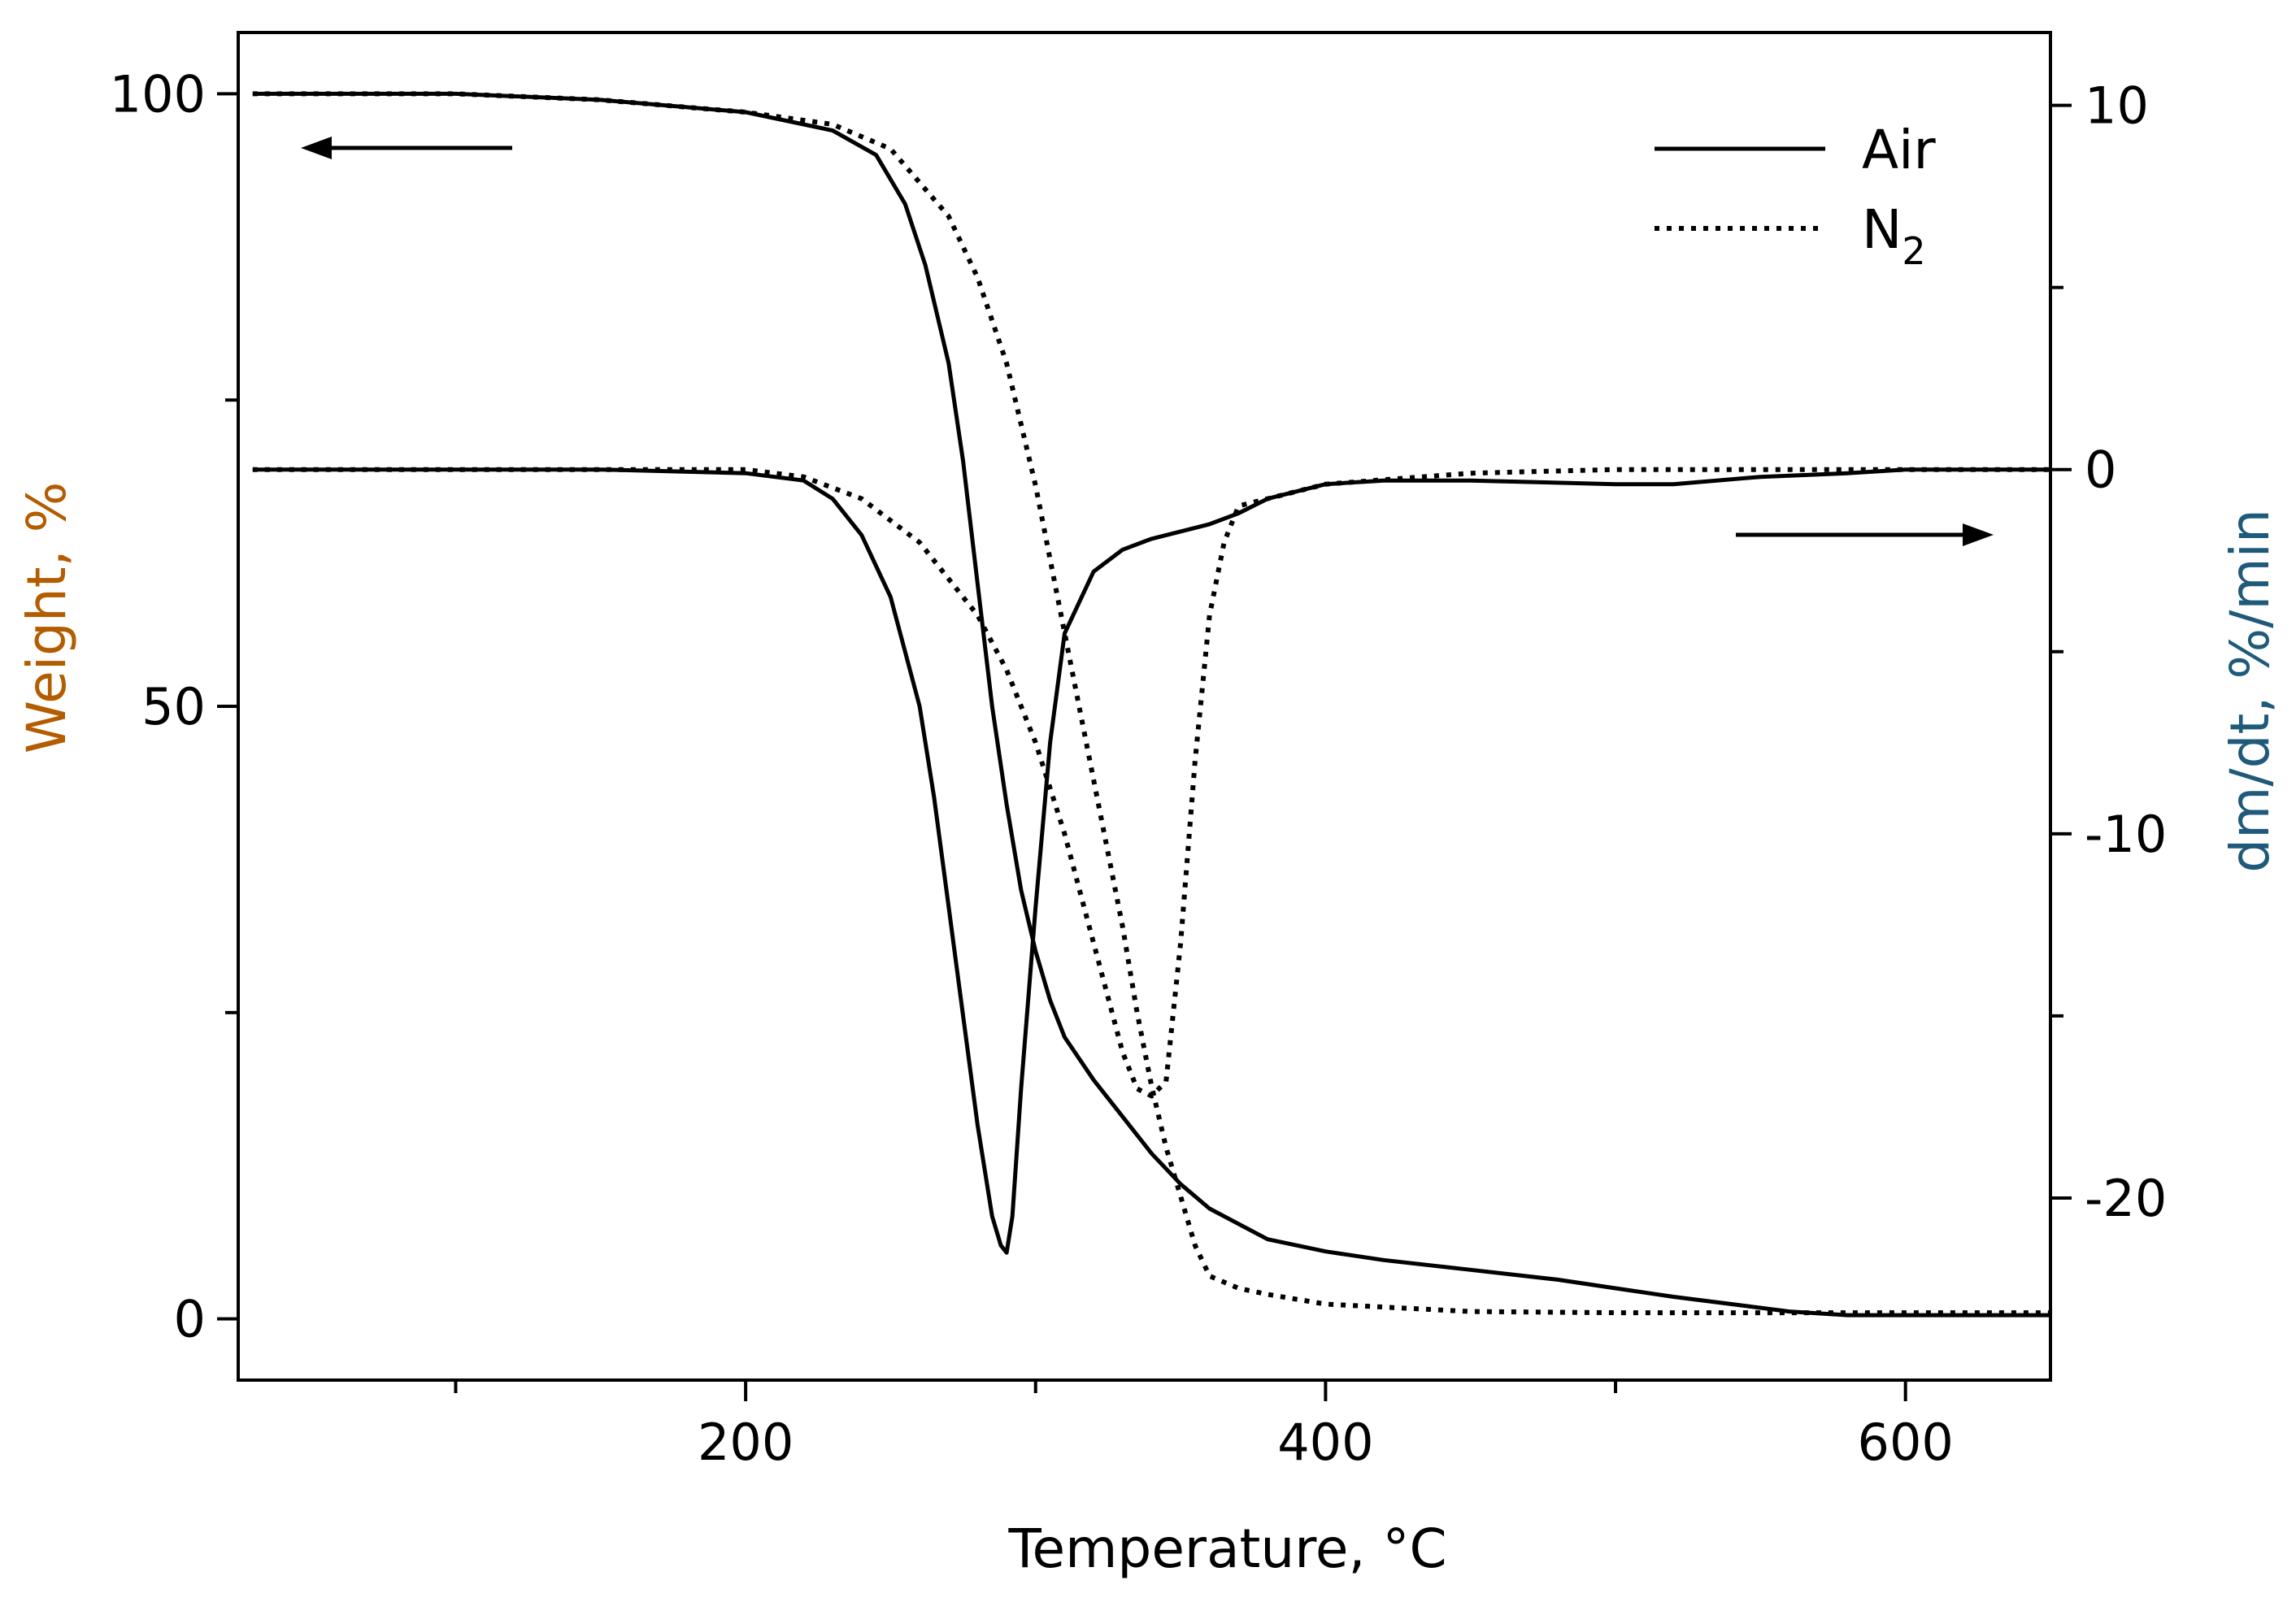  What do you see at coordinates (47, 618) in the screenshot?
I see `left-axis-title: Weight, %` at bounding box center [47, 618].